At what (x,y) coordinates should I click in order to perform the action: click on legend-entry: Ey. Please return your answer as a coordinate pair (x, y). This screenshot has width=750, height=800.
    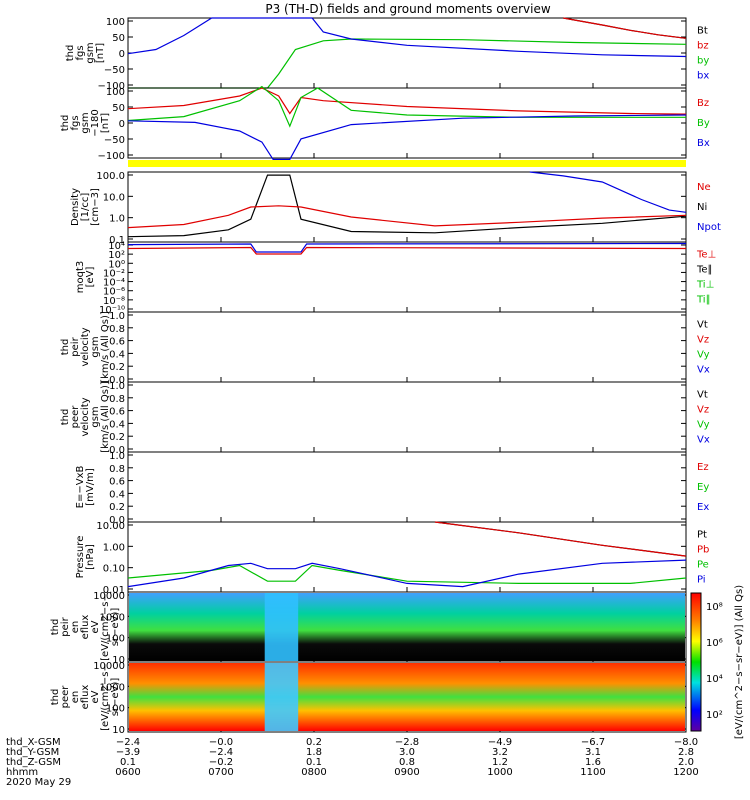
    Looking at the image, I should click on (703, 487).